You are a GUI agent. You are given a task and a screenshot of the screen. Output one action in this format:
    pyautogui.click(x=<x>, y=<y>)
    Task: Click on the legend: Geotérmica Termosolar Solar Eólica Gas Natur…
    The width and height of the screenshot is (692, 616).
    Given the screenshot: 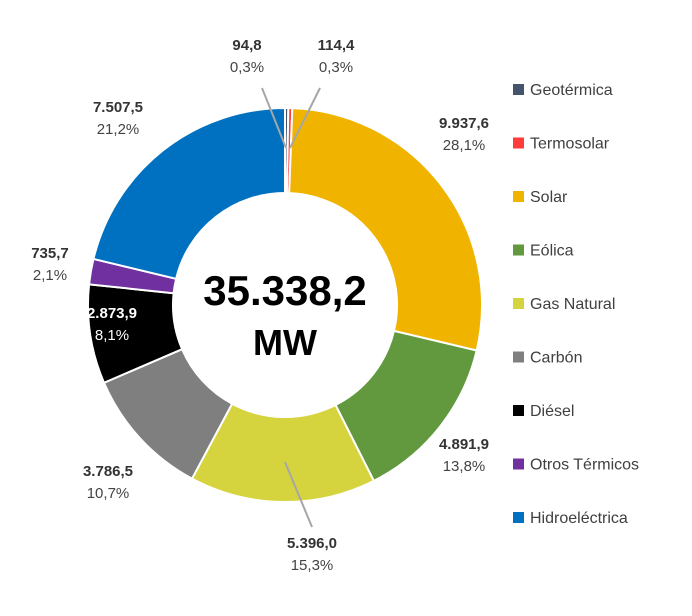 What is the action you would take?
    pyautogui.click(x=576, y=304)
    